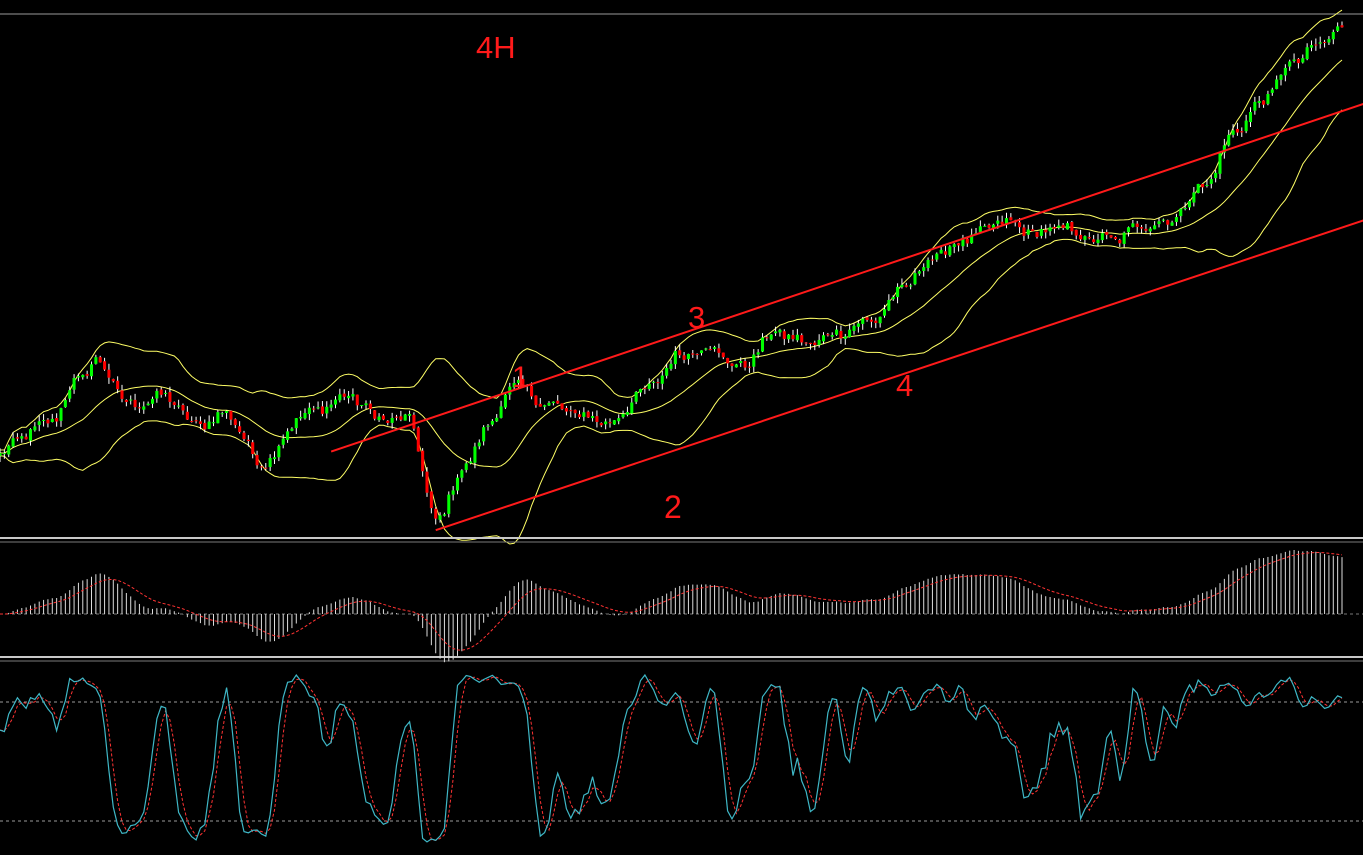 Image resolution: width=1363 pixels, height=855 pixels. What do you see at coordinates (681, 599) in the screenshot?
I see `pane-separators` at bounding box center [681, 599].